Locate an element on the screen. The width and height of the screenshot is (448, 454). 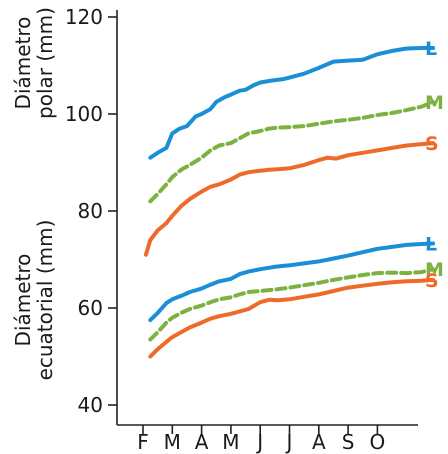
x-tick-label: F is located at coordinates (143, 442).